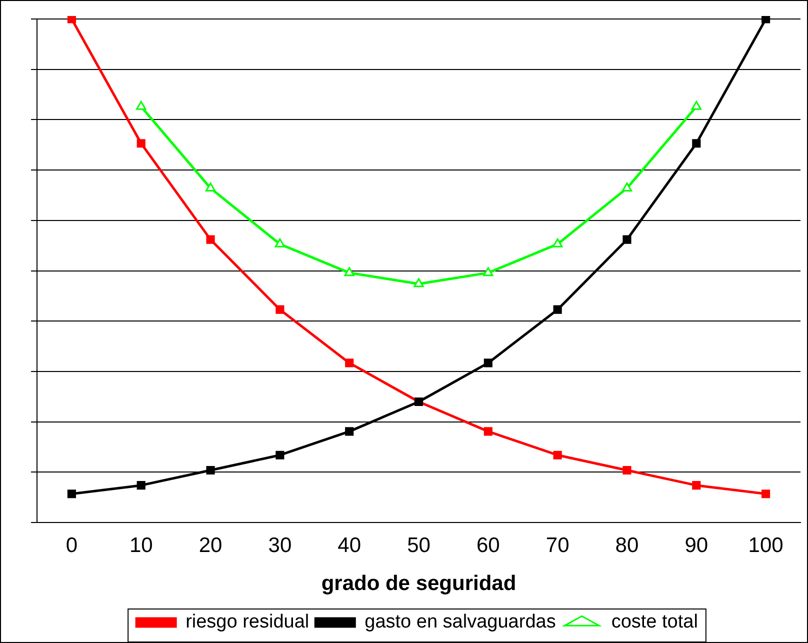 This screenshot has width=808, height=643. What do you see at coordinates (210, 545) in the screenshot?
I see `x-tick-label: 20` at bounding box center [210, 545].